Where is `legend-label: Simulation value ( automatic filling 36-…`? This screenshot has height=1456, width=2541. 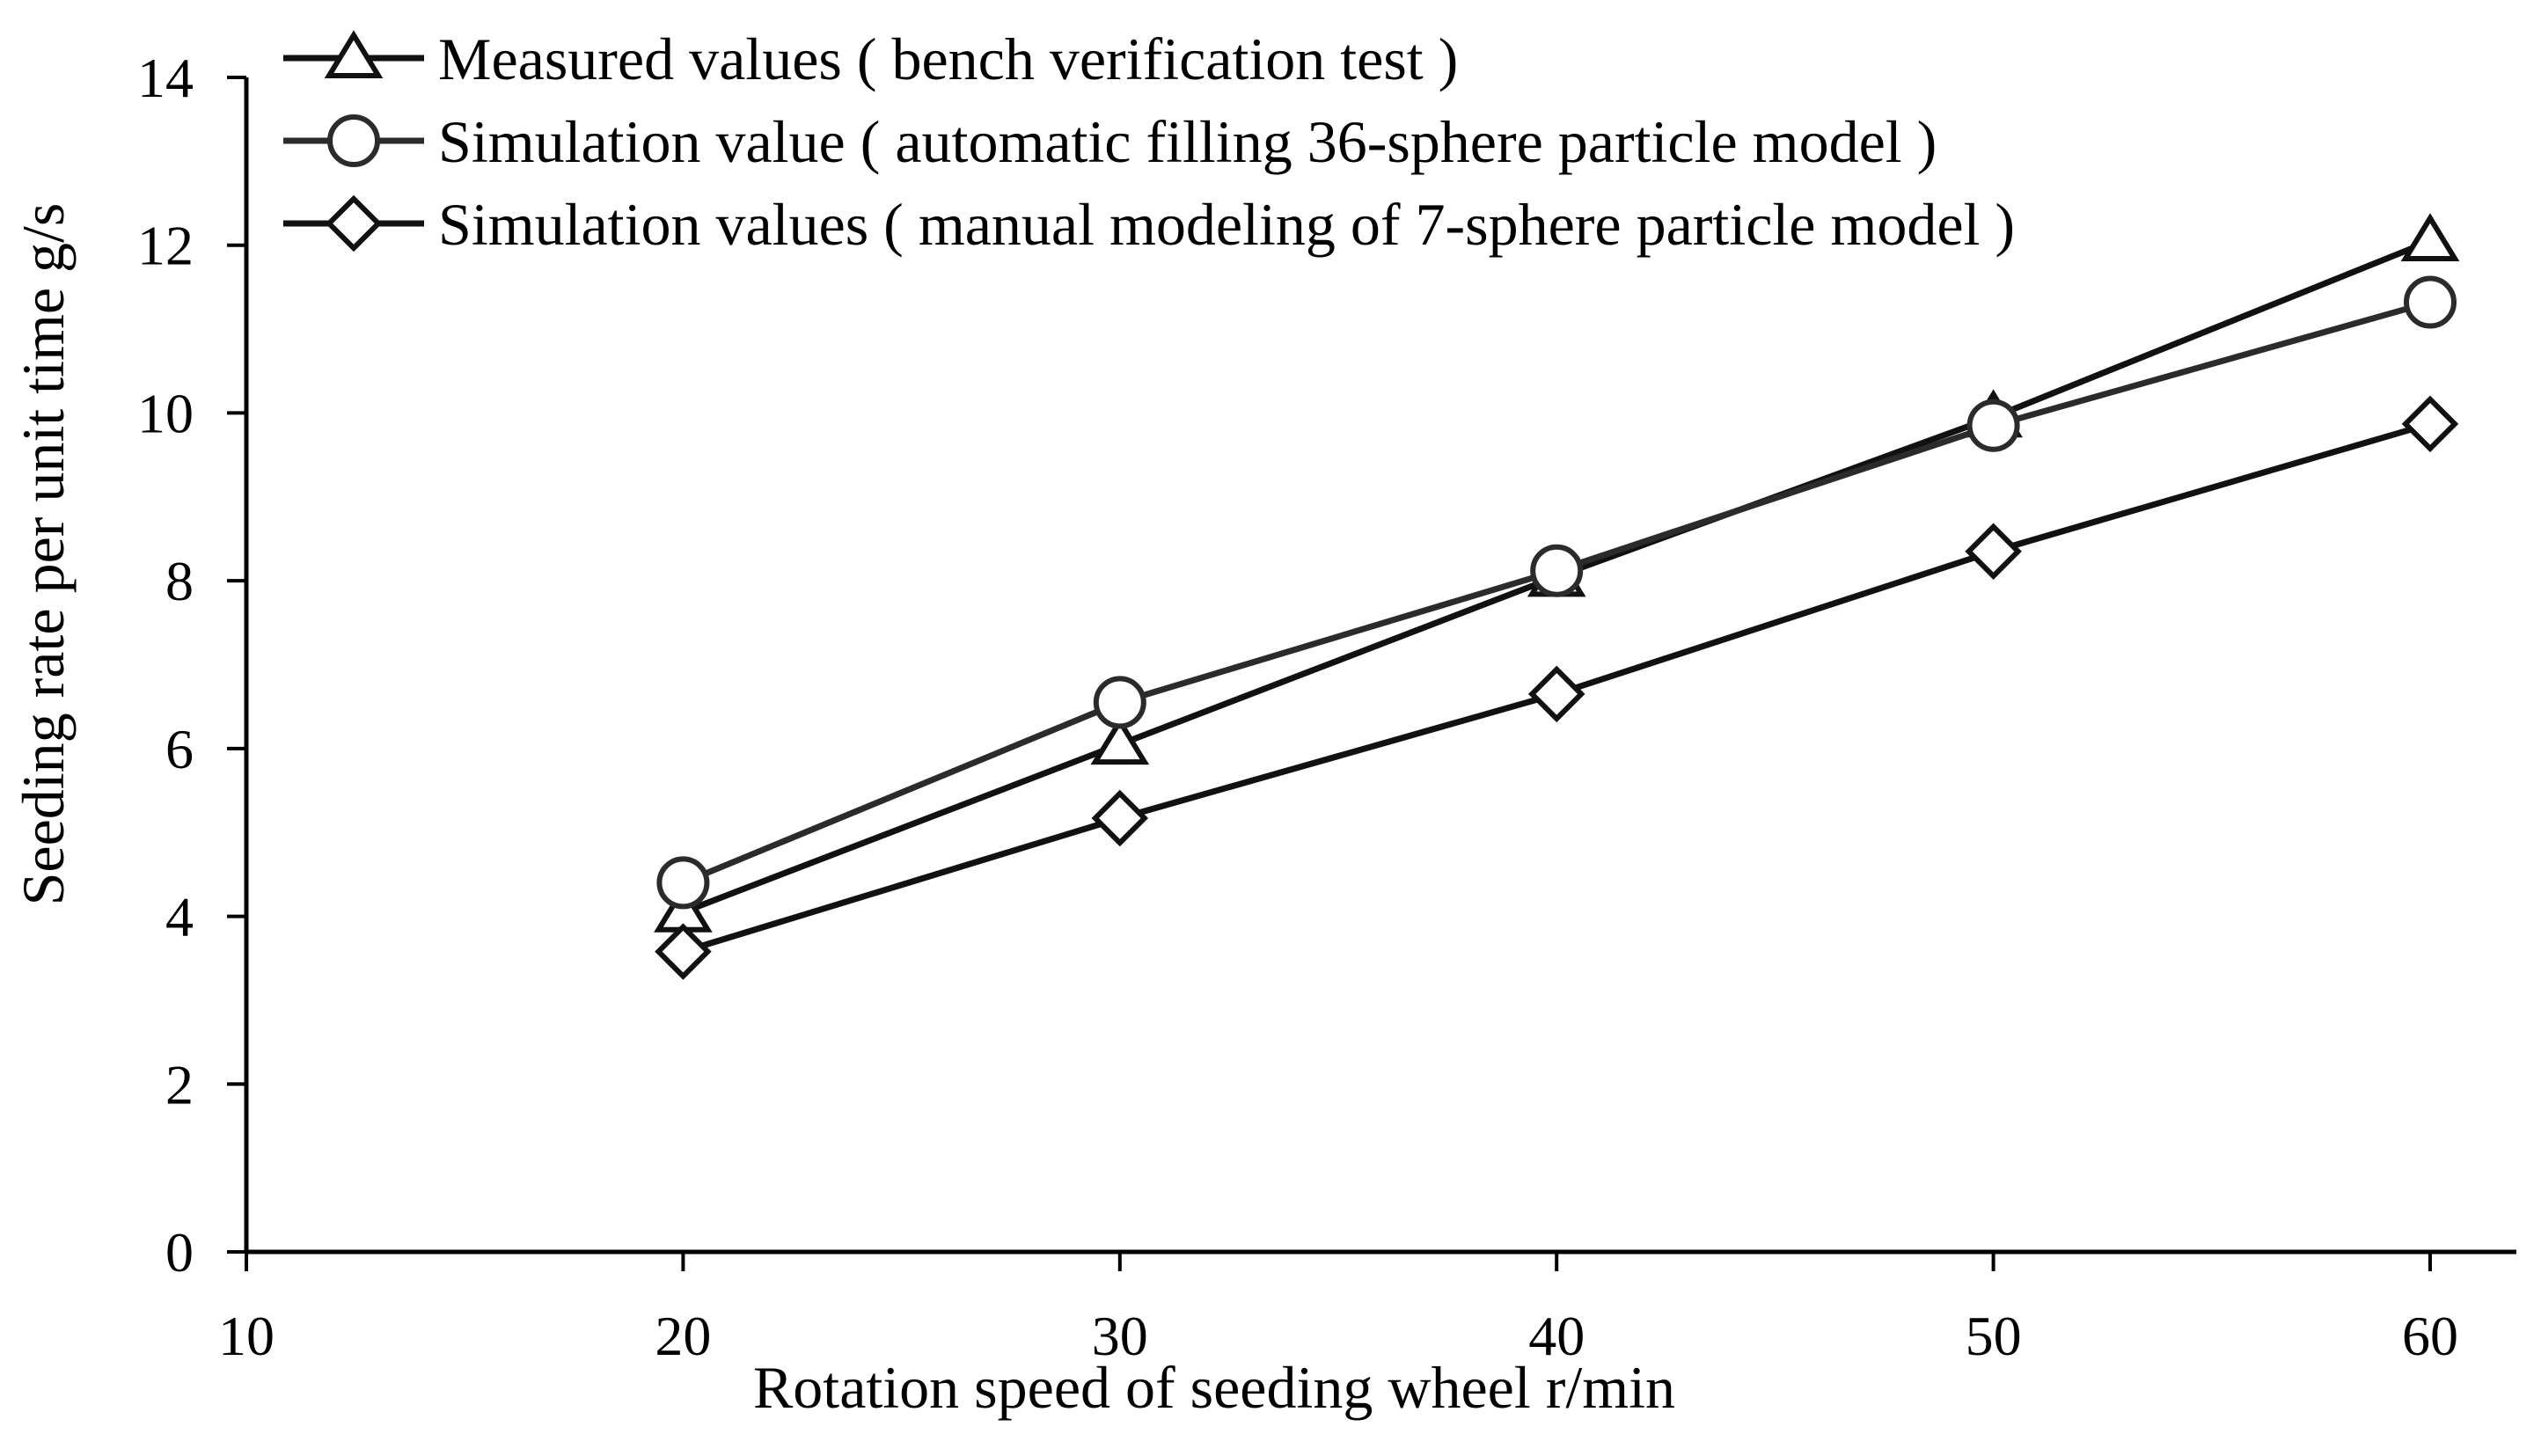 legend-label: Simulation value ( automatic filling 36-… is located at coordinates (1187, 141).